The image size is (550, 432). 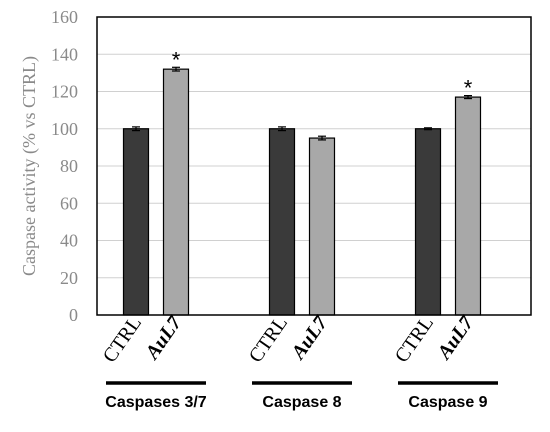 What do you see at coordinates (69, 241) in the screenshot?
I see `y-tick-label: 40` at bounding box center [69, 241].